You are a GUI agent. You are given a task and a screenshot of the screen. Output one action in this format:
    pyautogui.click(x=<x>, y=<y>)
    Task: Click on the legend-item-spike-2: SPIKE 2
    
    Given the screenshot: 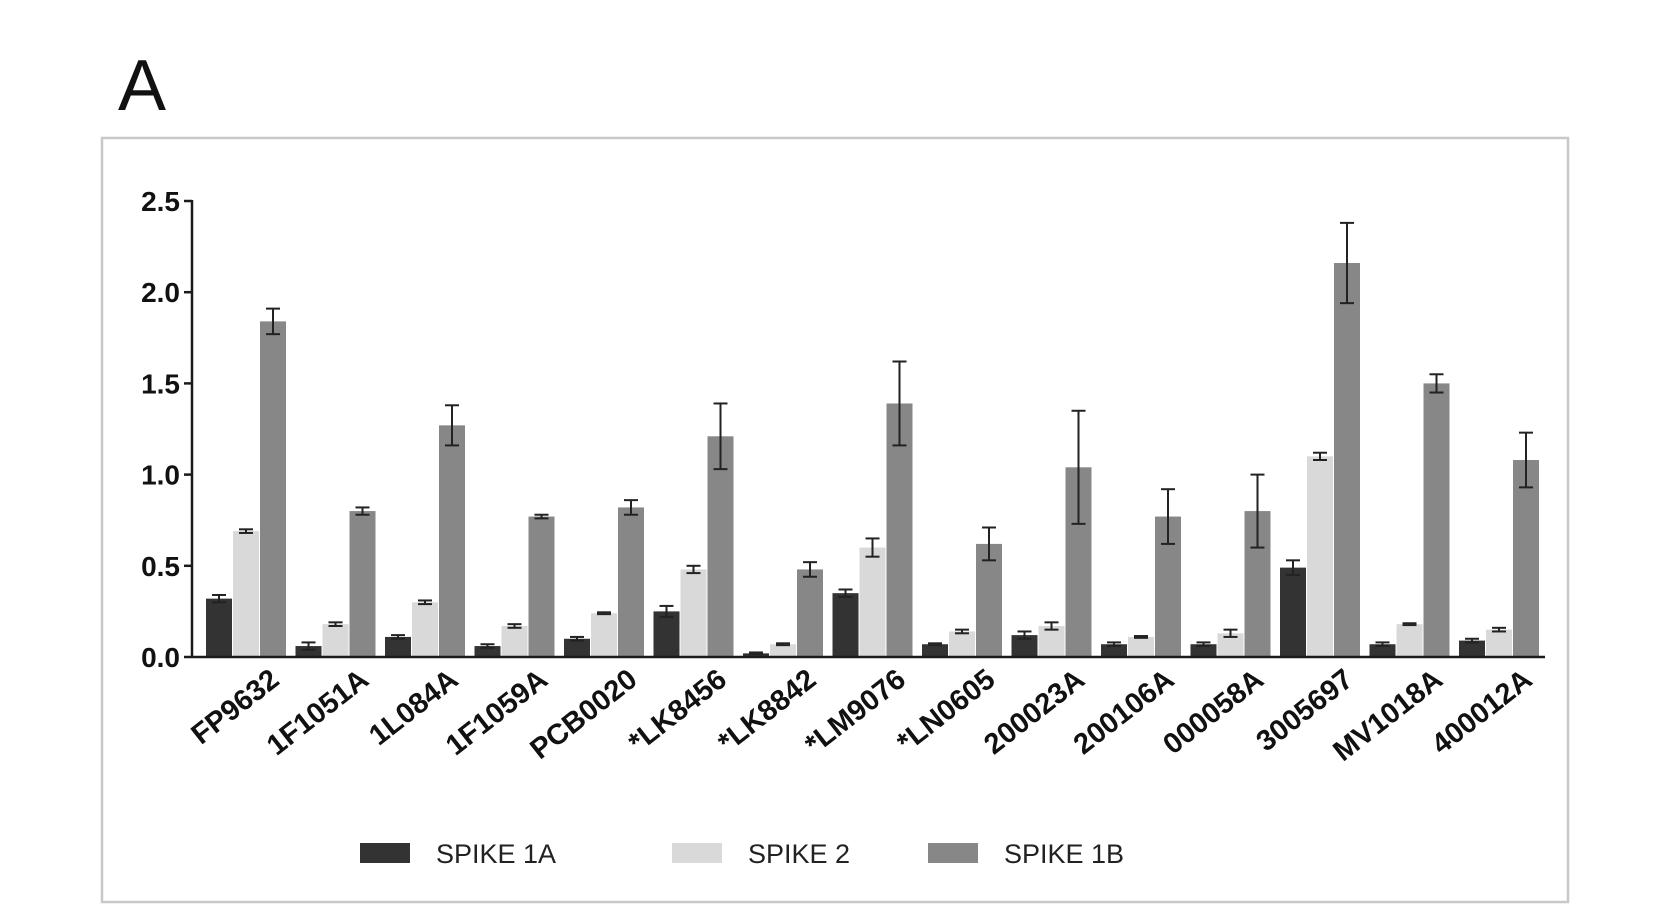 What is the action you would take?
    pyautogui.click(x=761, y=854)
    